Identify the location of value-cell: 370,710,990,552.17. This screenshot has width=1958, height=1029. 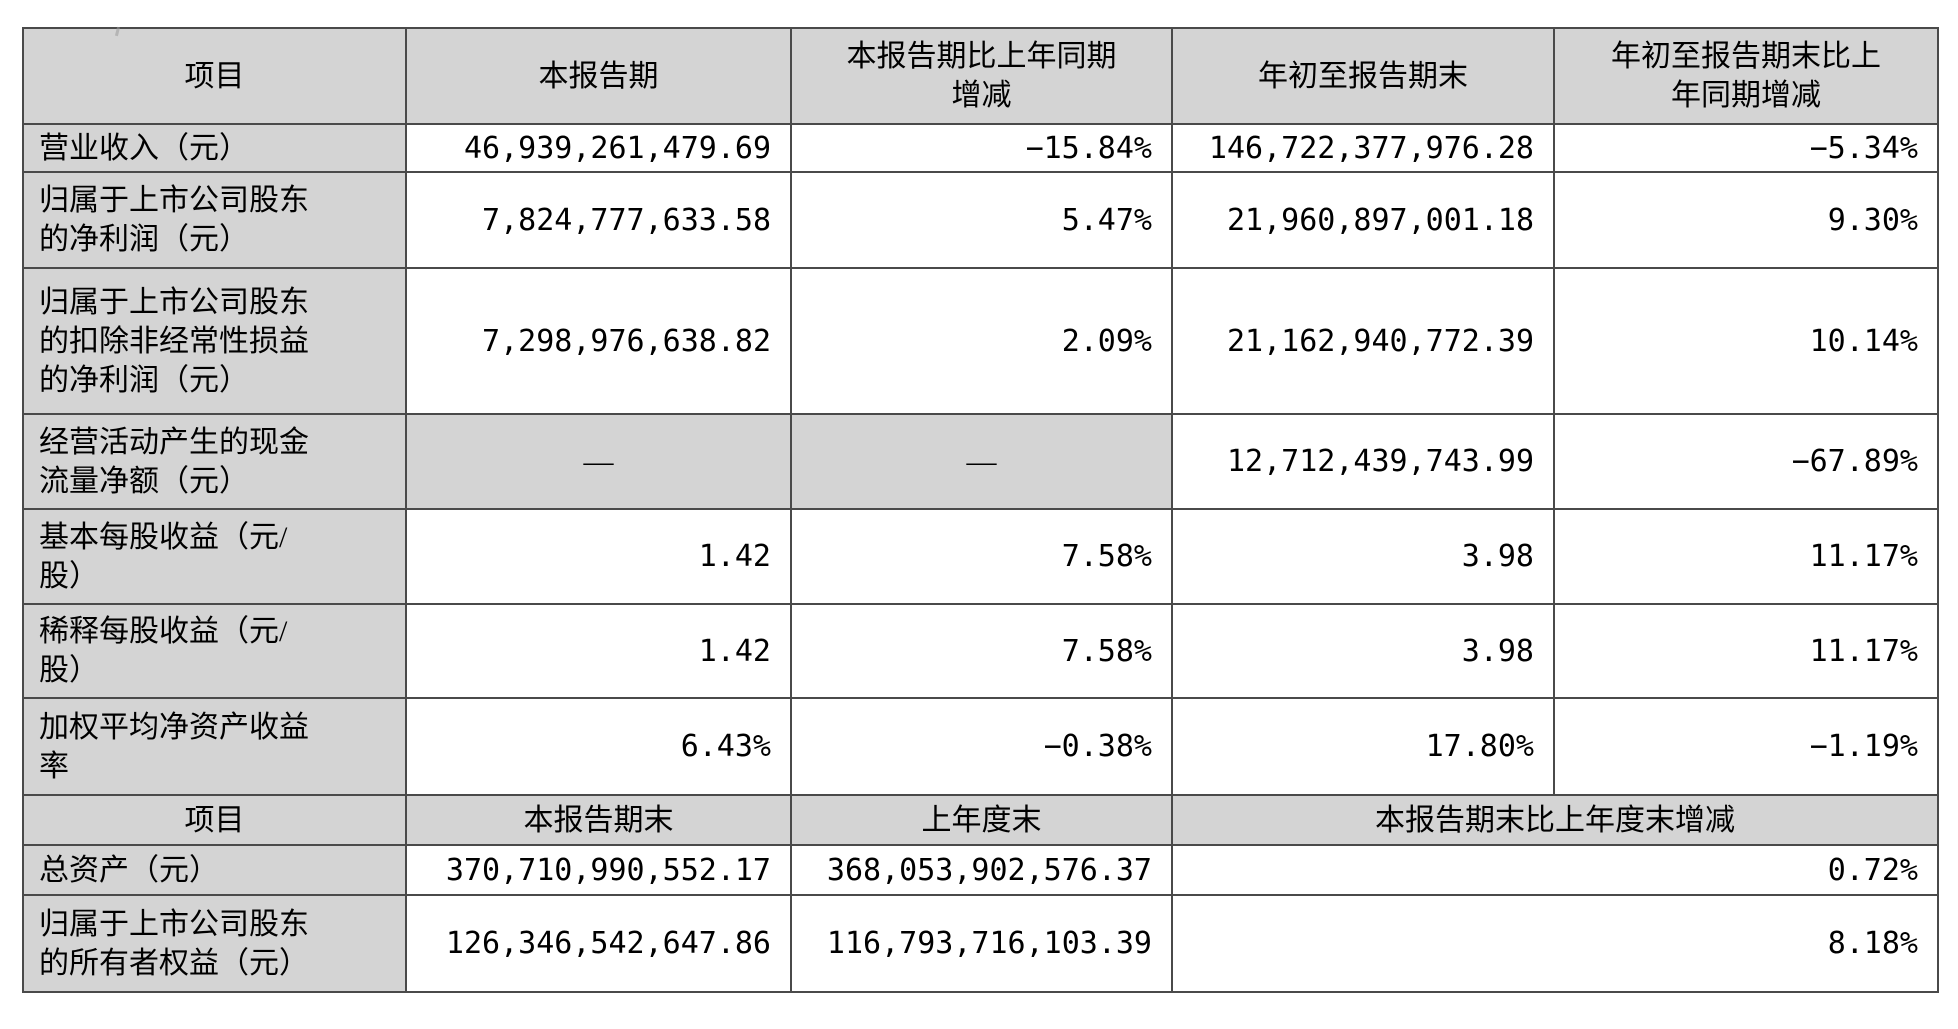
(598, 870).